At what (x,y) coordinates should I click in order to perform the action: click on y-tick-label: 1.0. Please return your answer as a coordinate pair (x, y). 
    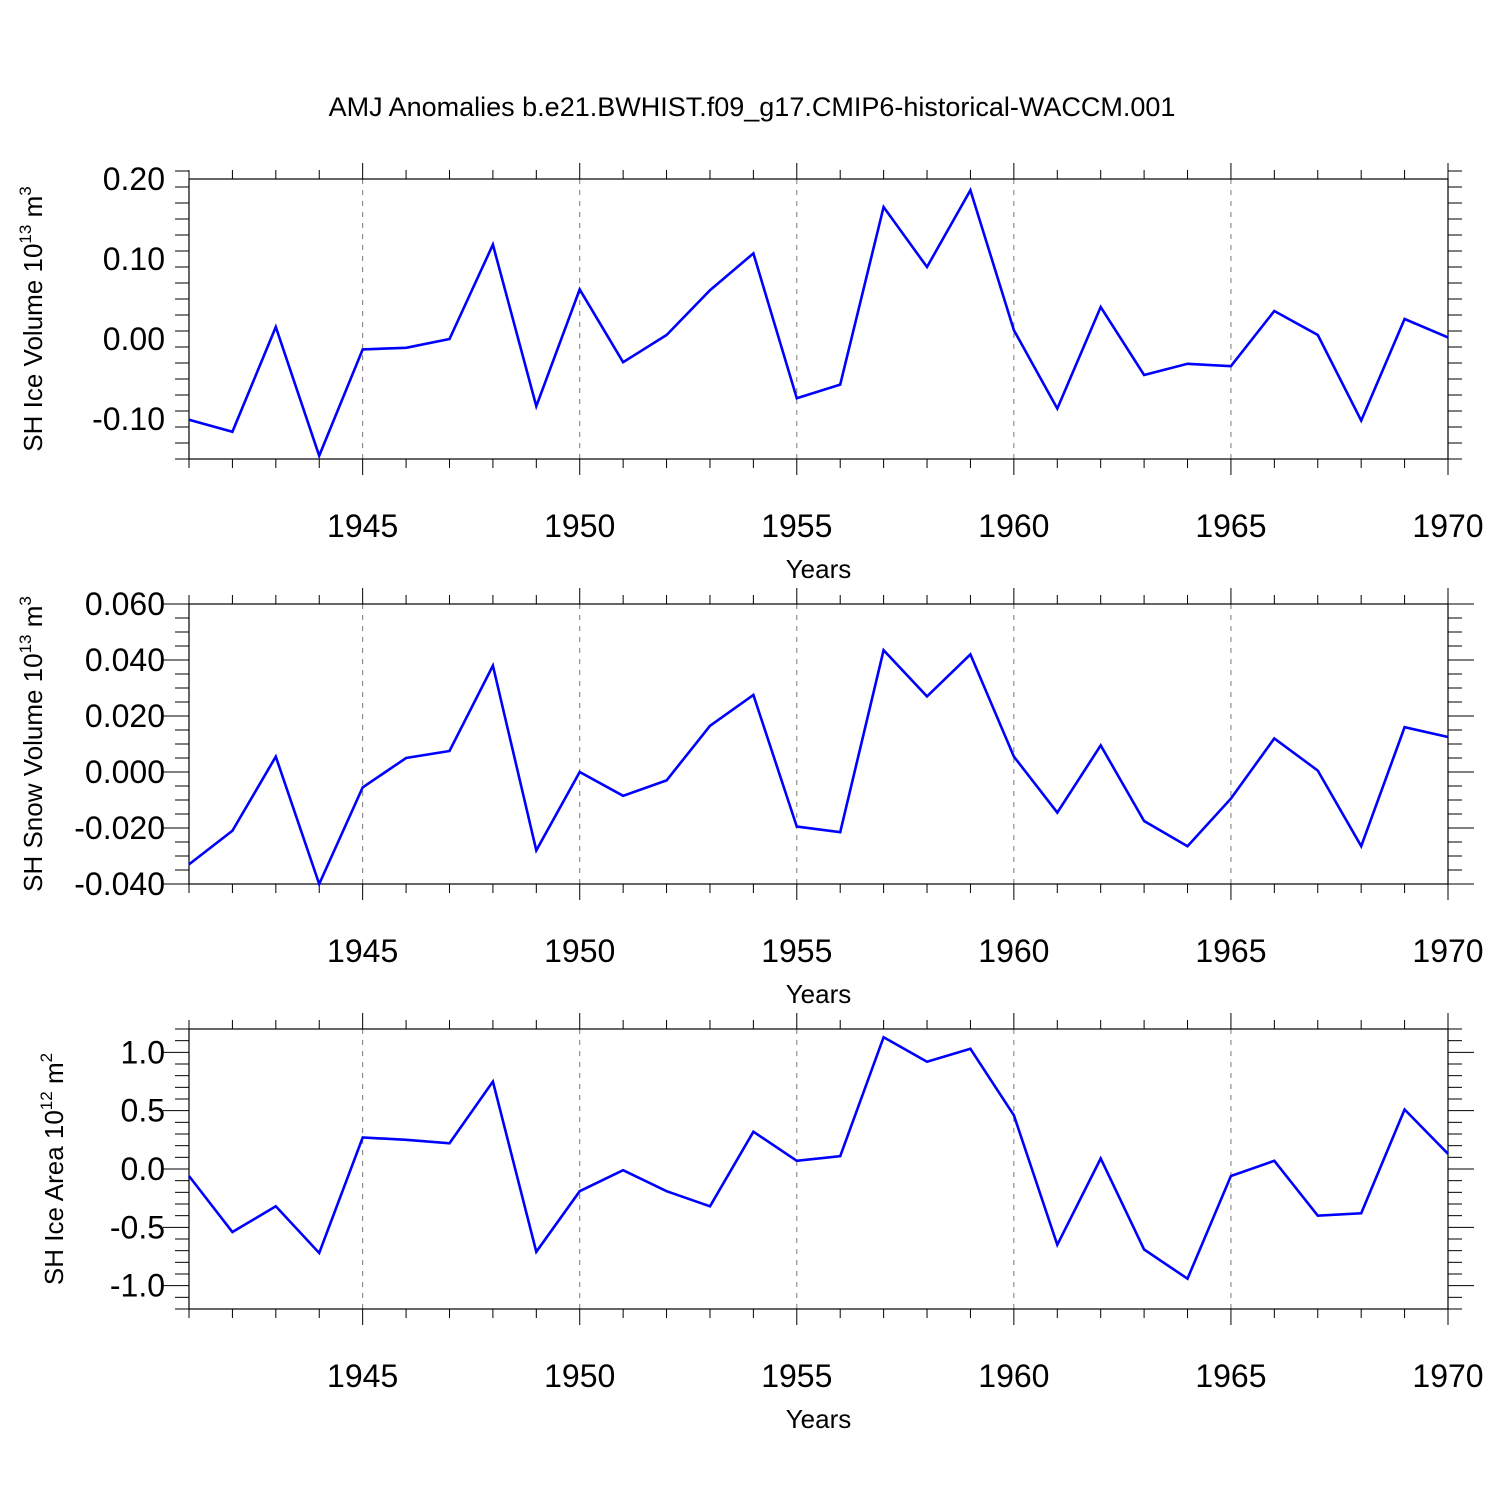
    Looking at the image, I should click on (143, 1052).